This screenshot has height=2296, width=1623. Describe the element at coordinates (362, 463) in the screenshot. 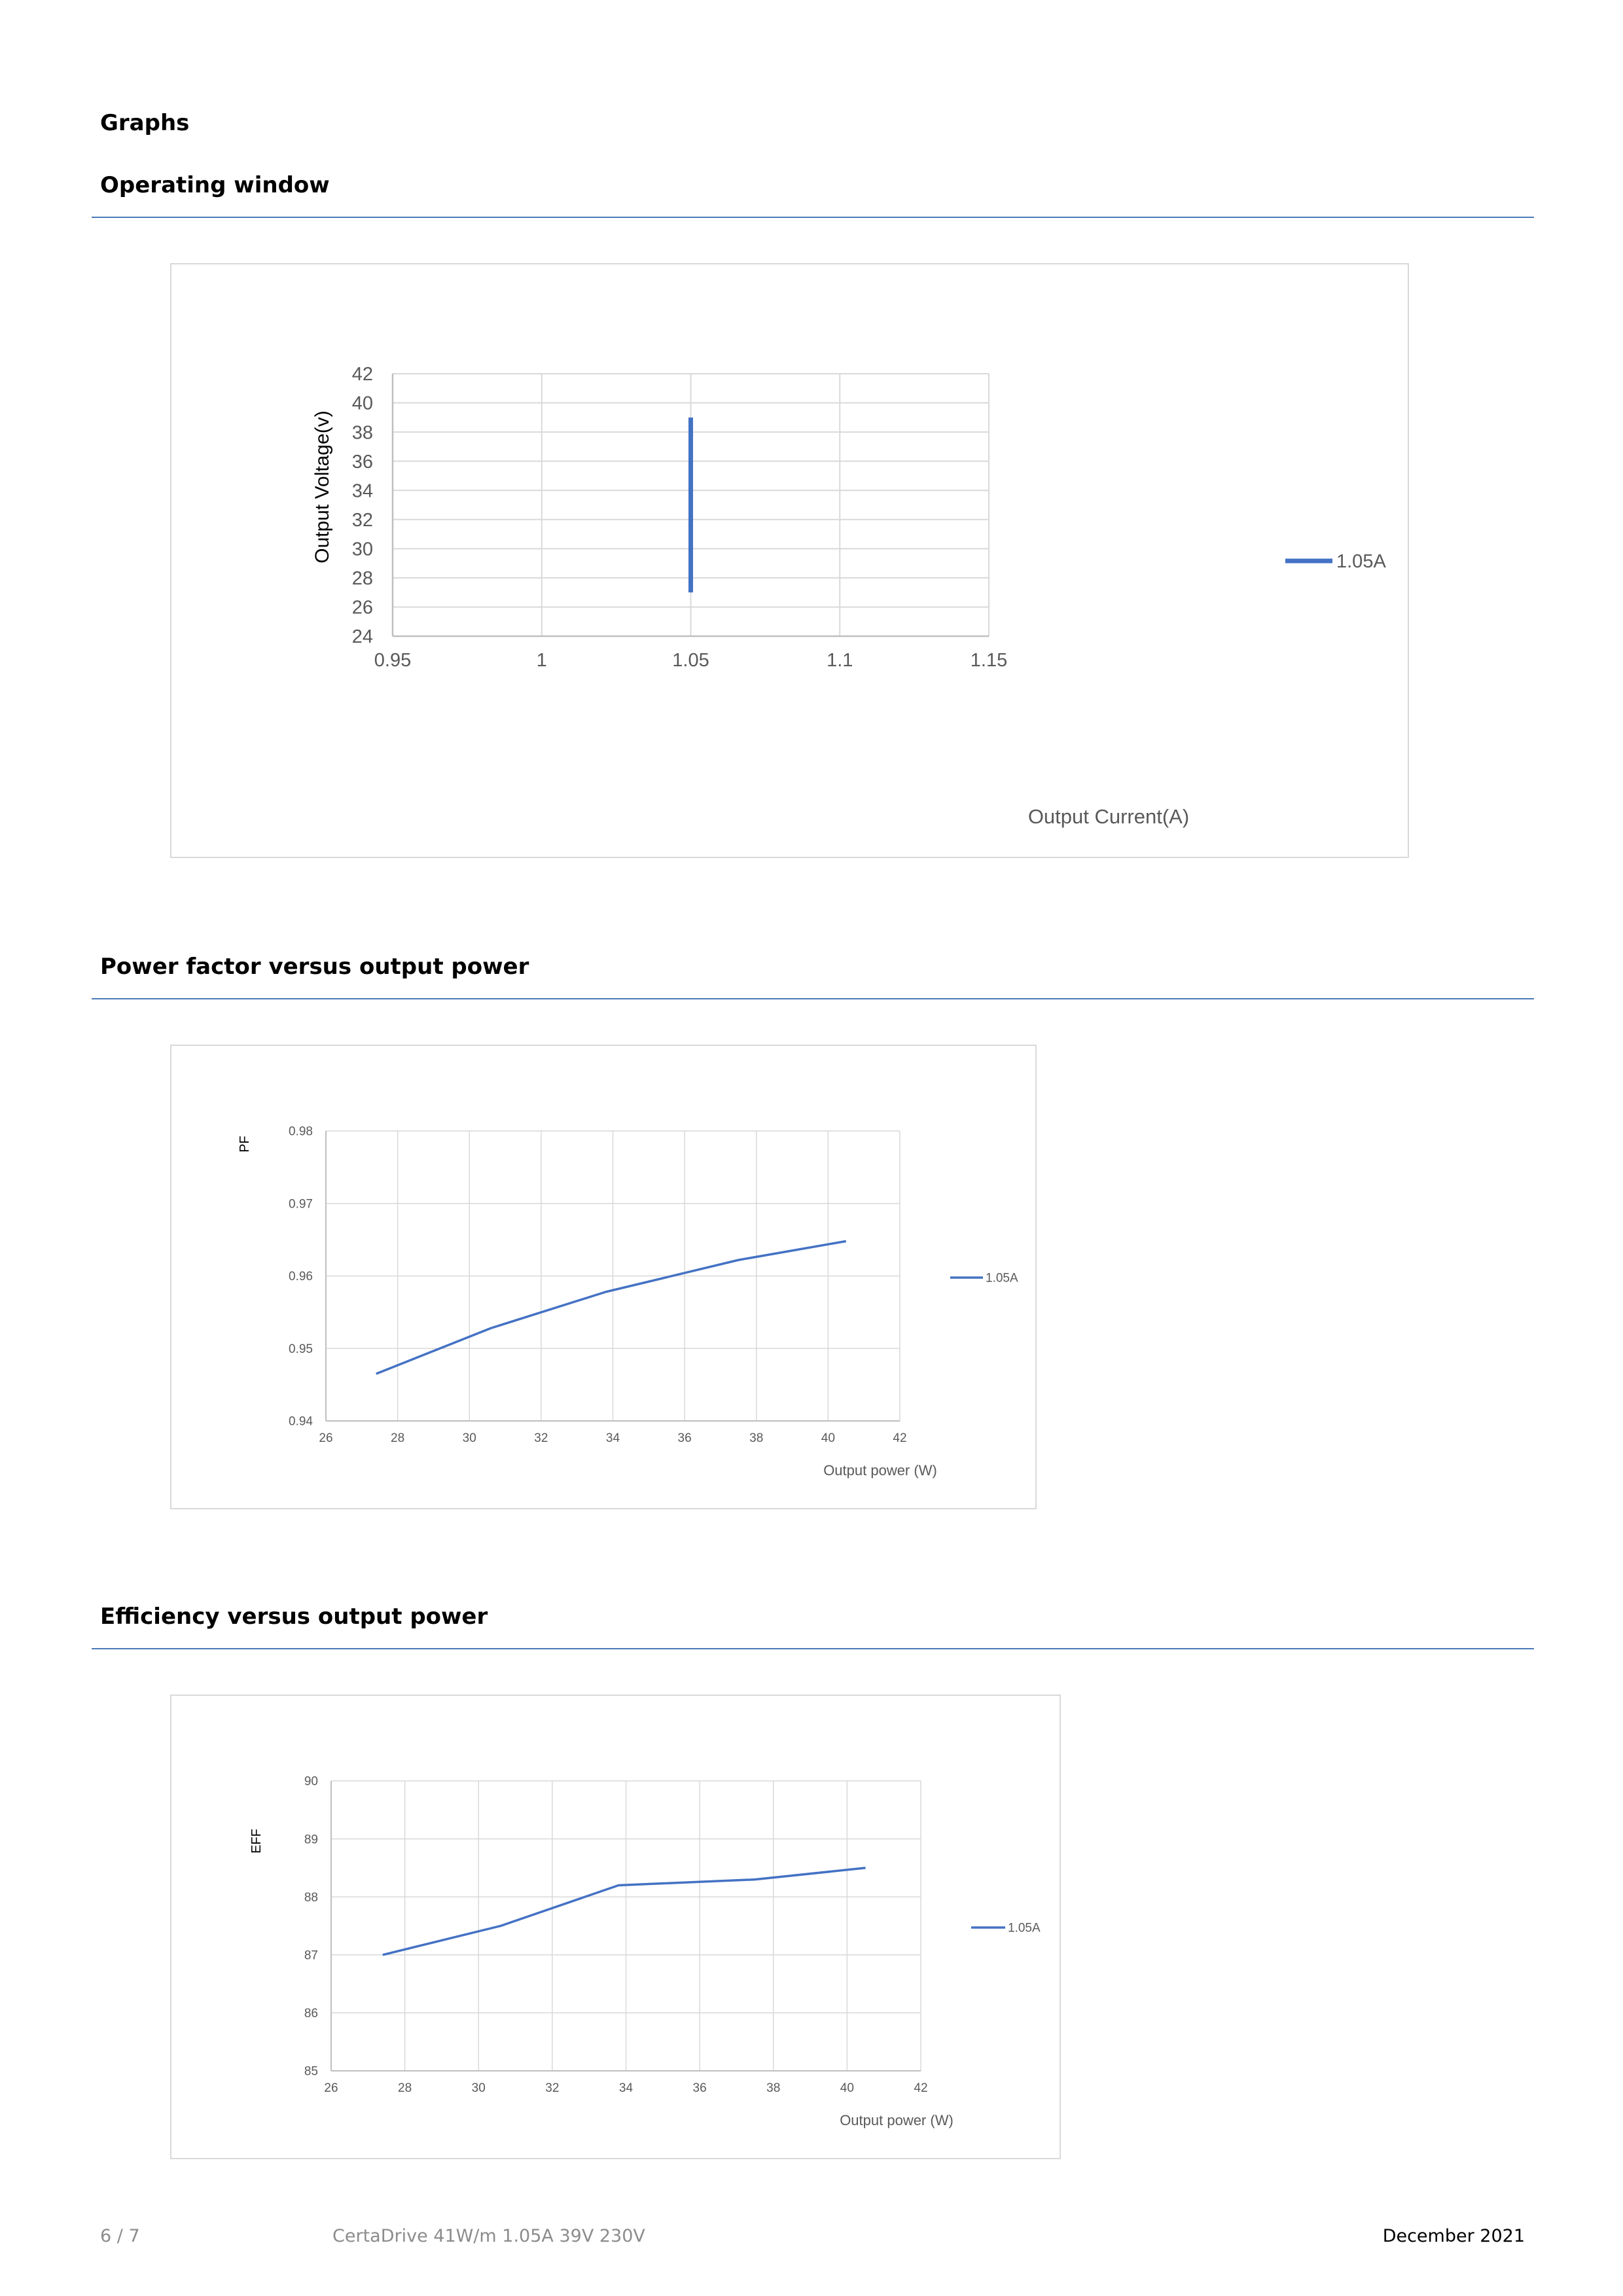

I see `y-tick-label: 36` at that location.